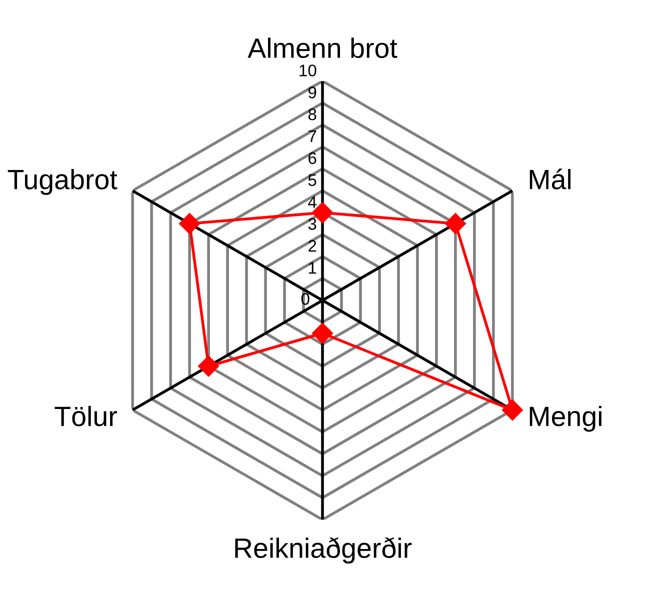  Describe the element at coordinates (312, 92) in the screenshot. I see `y-tick-label: 9` at that location.